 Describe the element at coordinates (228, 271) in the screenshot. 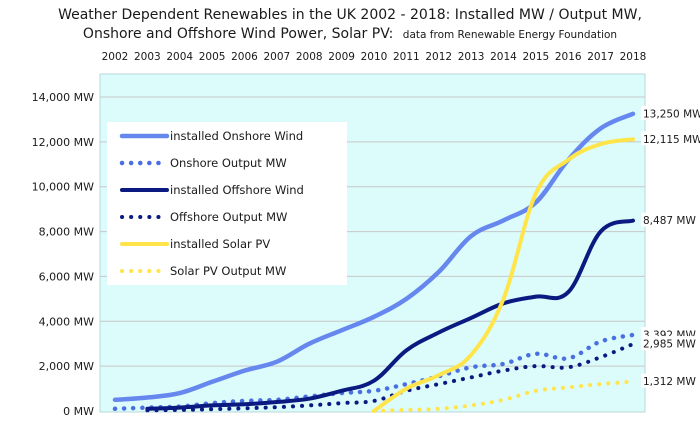

I see `legend-label: Solar PV Output MW` at that location.